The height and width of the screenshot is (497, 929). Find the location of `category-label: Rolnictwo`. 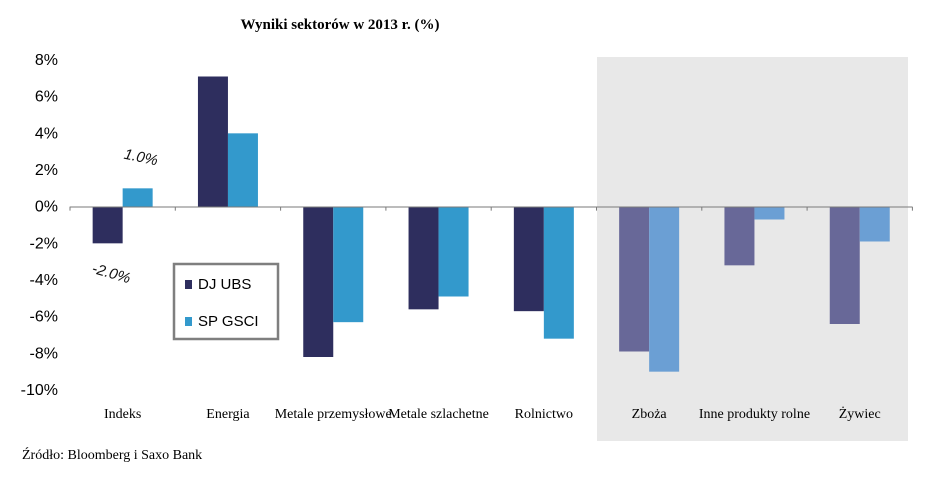

category-label: Rolnictwo is located at coordinates (544, 414).